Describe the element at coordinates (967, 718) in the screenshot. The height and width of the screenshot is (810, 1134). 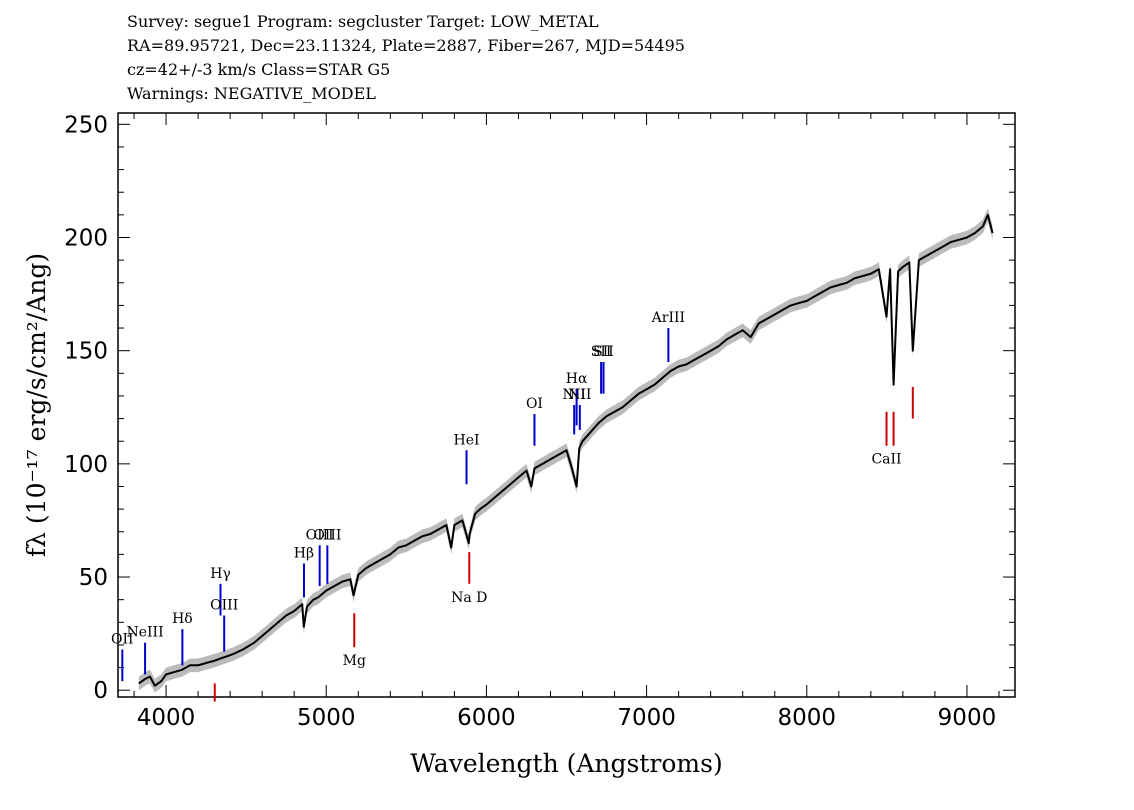
I see `x-tick-label: 9000` at that location.